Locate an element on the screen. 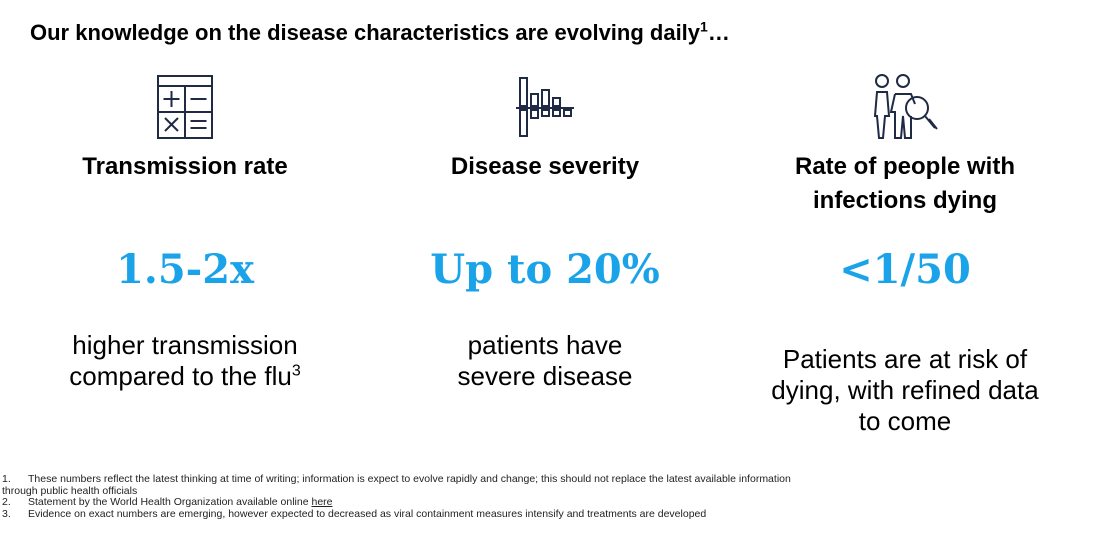  metric-title: Rate of people with infections dying is located at coordinates (905, 185).